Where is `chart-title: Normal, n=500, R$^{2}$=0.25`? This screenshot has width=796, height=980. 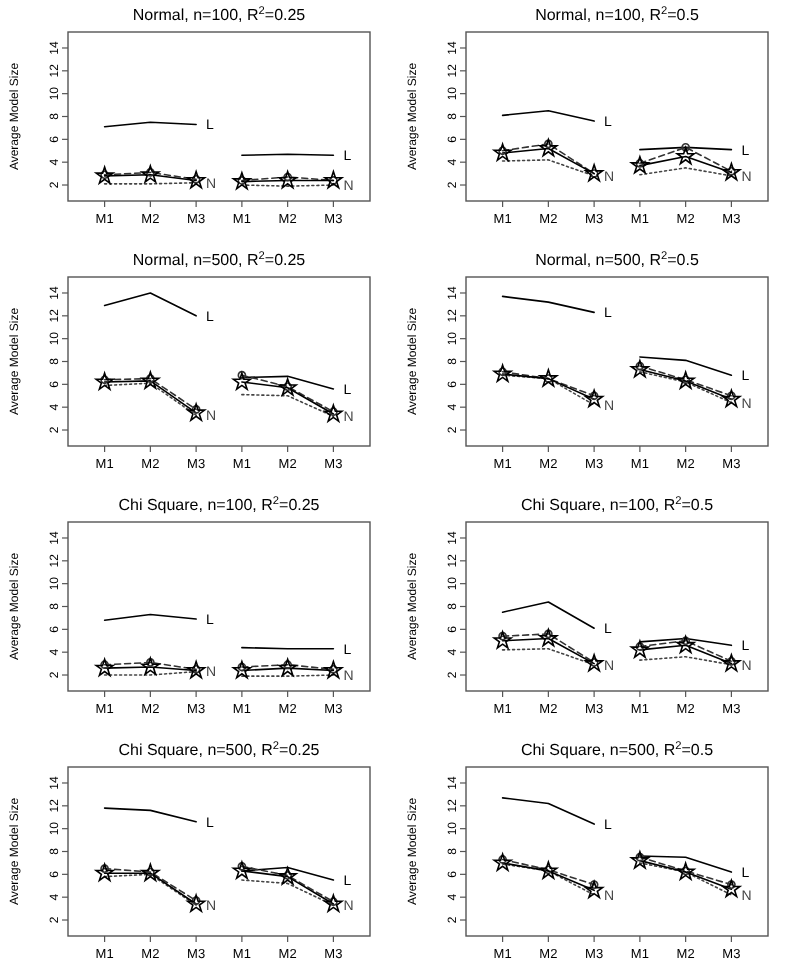
chart-title: Normal, n=500, R$^{2}$=0.25 is located at coordinates (219, 260).